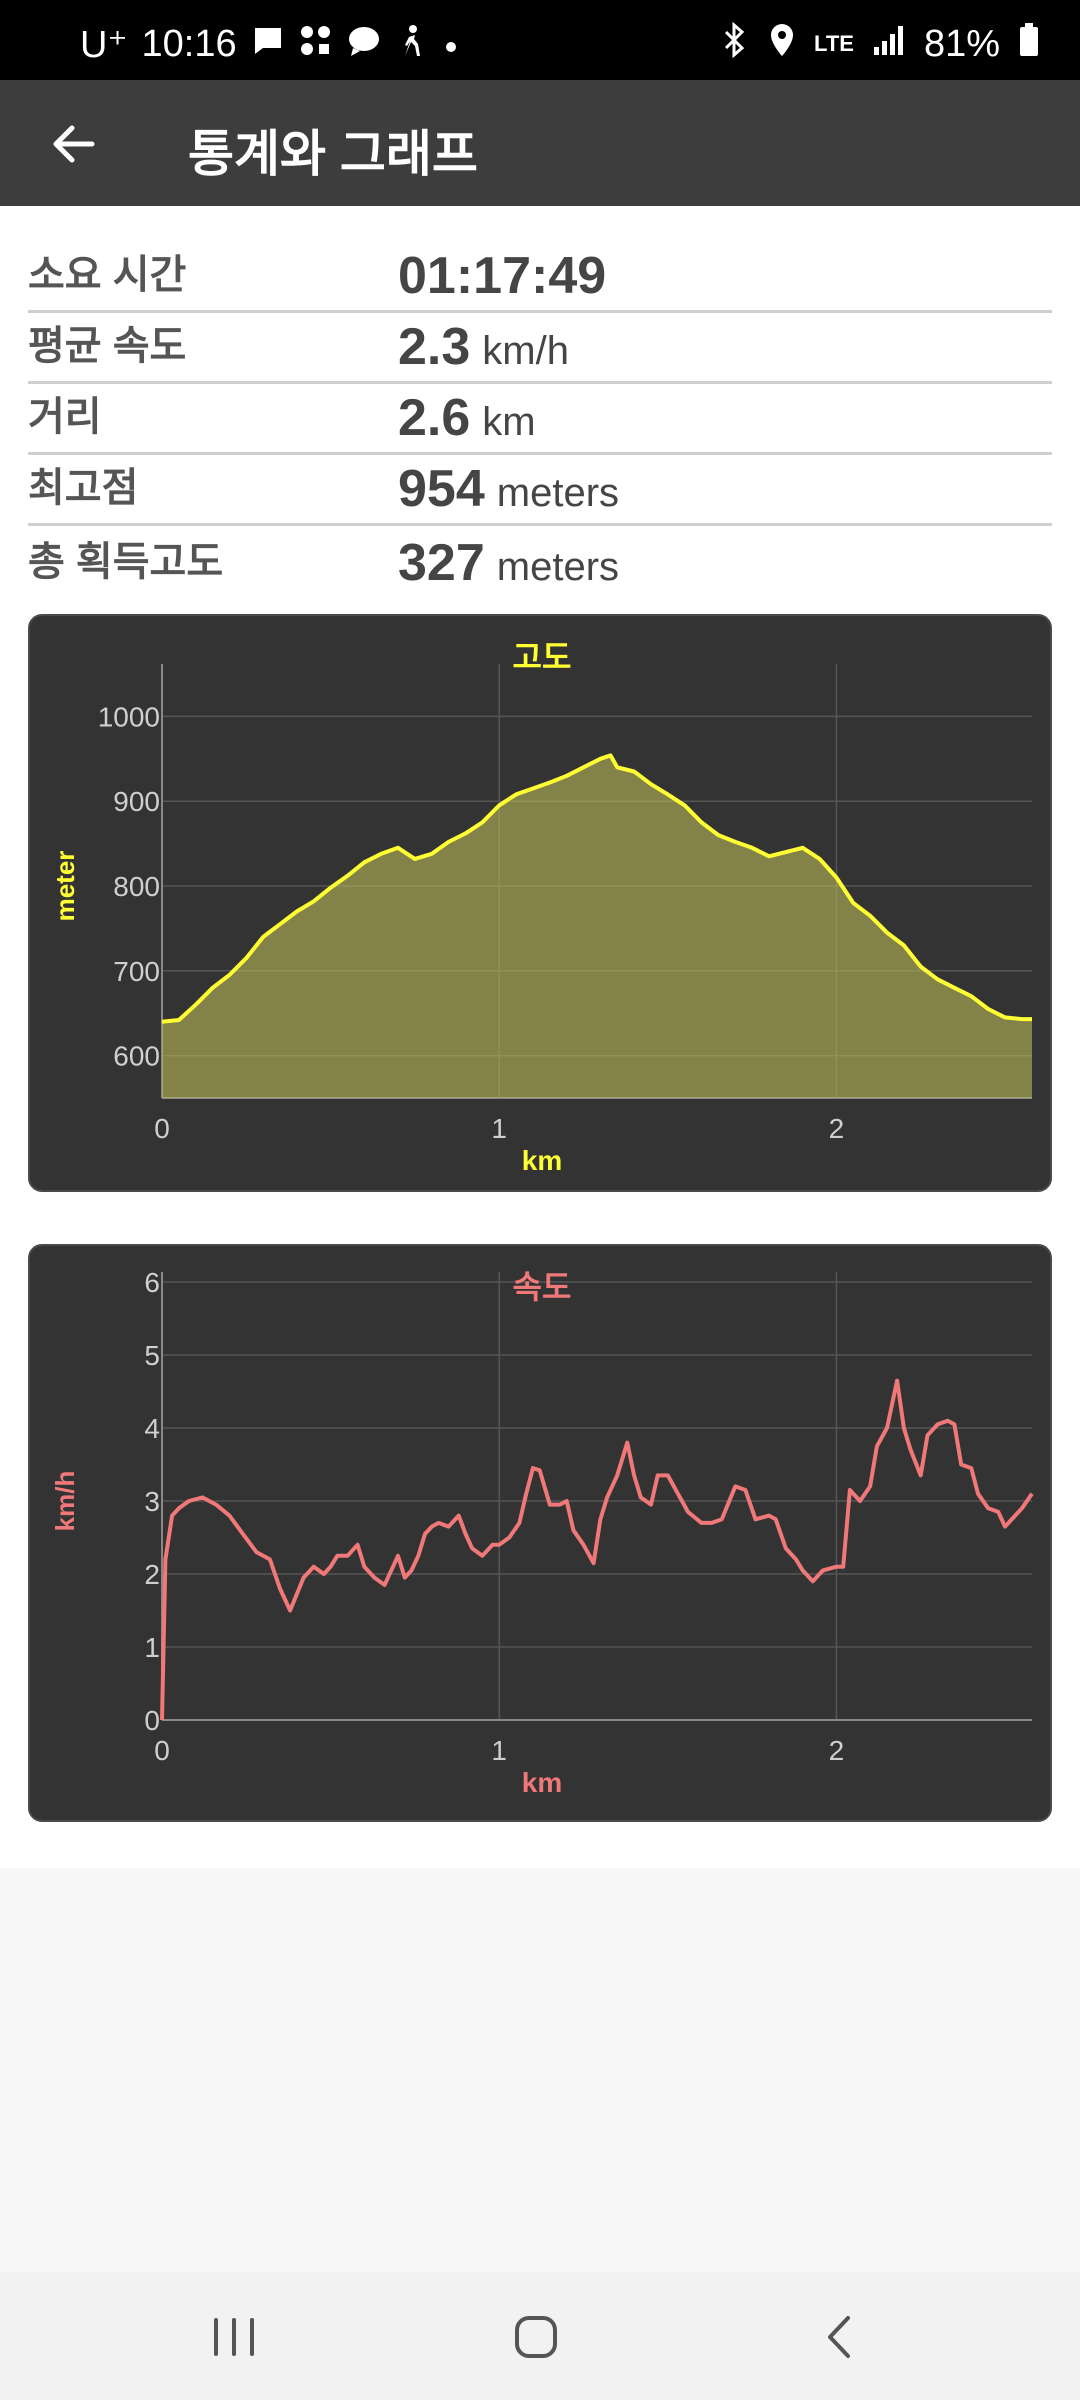 Image resolution: width=1080 pixels, height=2400 pixels. Describe the element at coordinates (441, 489) in the screenshot. I see `stat-number: 954` at that location.